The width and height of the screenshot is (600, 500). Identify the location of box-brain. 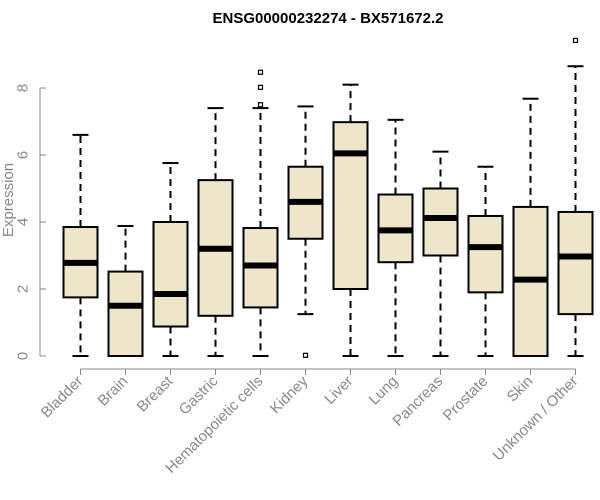
(125, 291).